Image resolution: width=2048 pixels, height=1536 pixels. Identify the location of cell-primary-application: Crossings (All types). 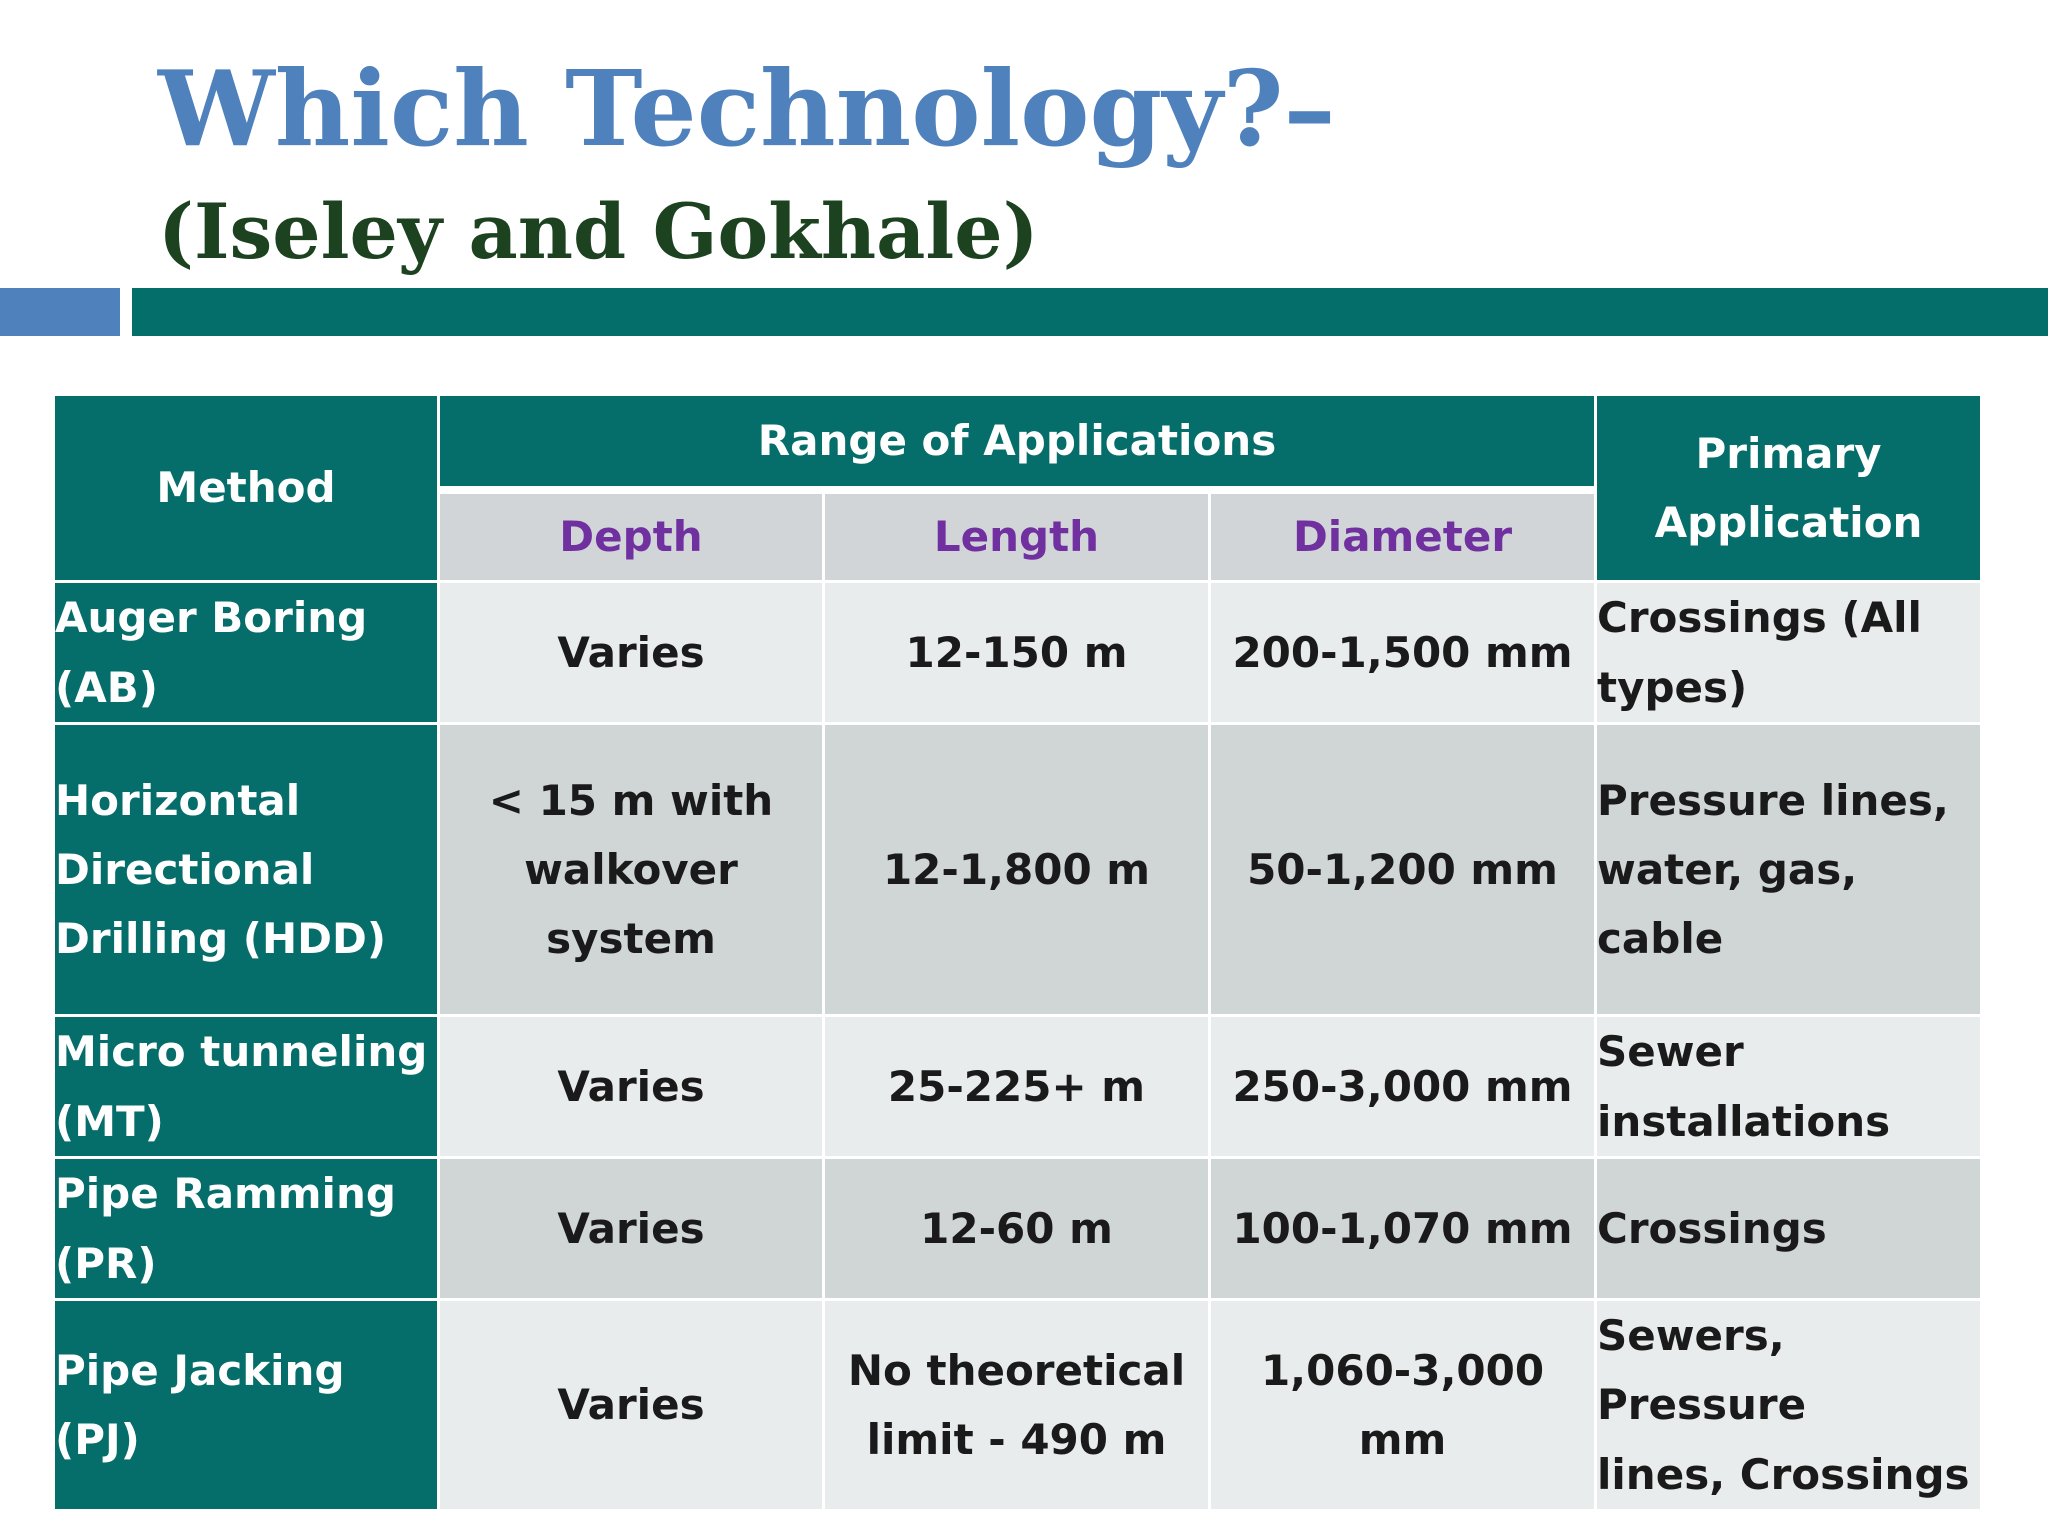
(1789, 652).